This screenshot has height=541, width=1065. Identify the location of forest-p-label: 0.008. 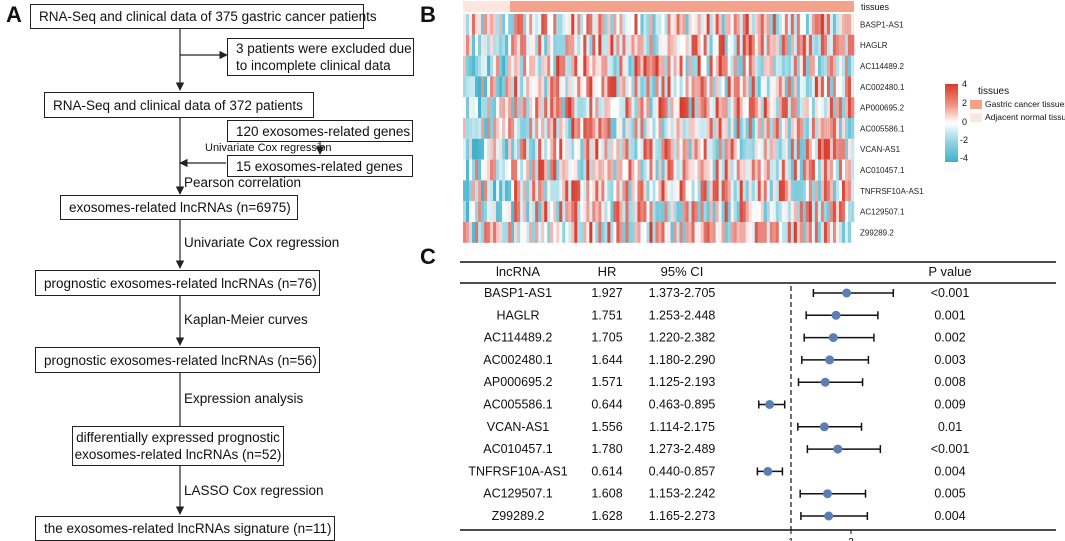
(949, 382).